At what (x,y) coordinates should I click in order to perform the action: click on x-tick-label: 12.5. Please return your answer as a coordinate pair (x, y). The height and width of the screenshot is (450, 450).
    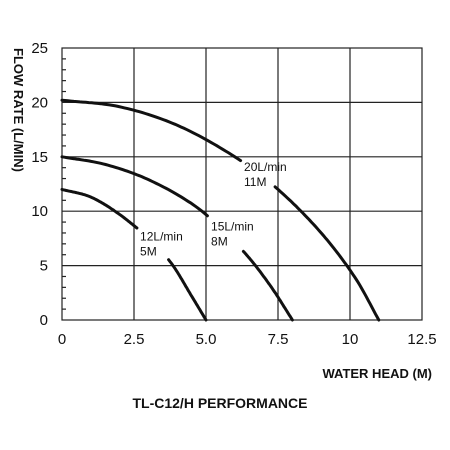
    Looking at the image, I should click on (421, 339).